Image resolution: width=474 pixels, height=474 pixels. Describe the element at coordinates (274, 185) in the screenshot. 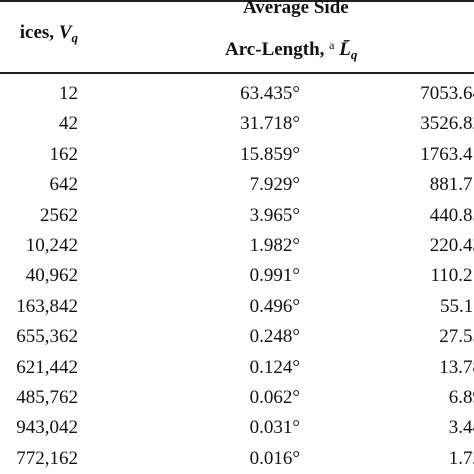

I see `table-cell: 7.929°` at that location.